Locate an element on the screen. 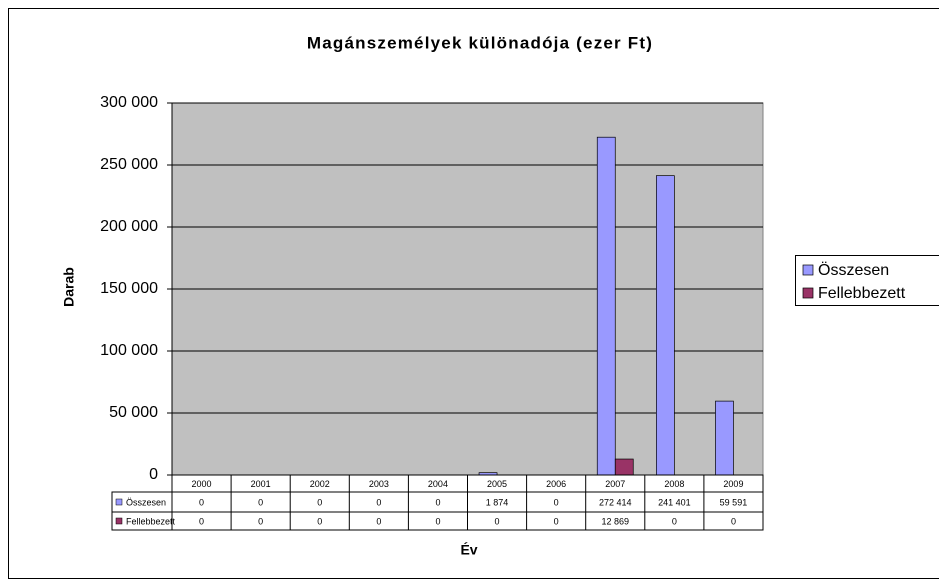 This screenshot has width=939, height=587. y-tick-label: 250 000 is located at coordinates (129, 164).